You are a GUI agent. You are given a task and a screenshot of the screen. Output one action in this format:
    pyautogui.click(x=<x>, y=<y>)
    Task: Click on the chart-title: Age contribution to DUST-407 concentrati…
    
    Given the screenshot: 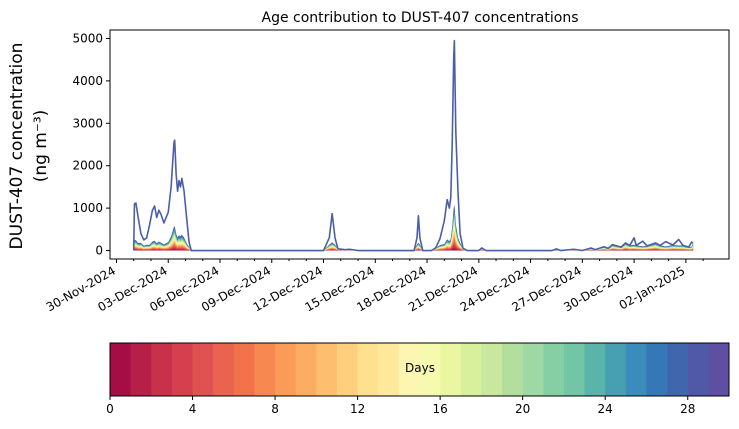 What is the action you would take?
    pyautogui.click(x=420, y=18)
    